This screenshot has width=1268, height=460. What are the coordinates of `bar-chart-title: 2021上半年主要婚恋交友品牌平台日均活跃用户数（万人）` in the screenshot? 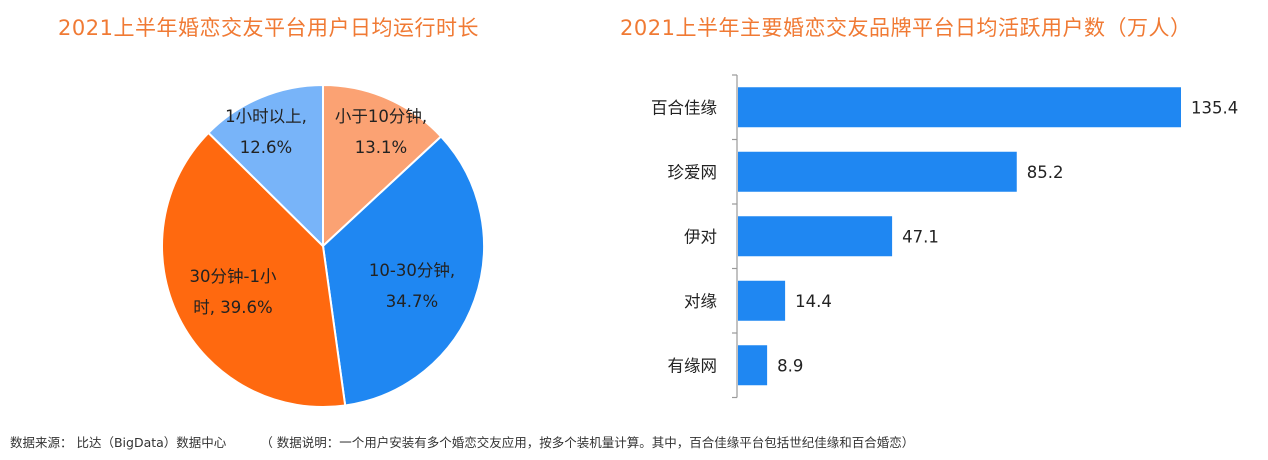 It's located at (906, 28).